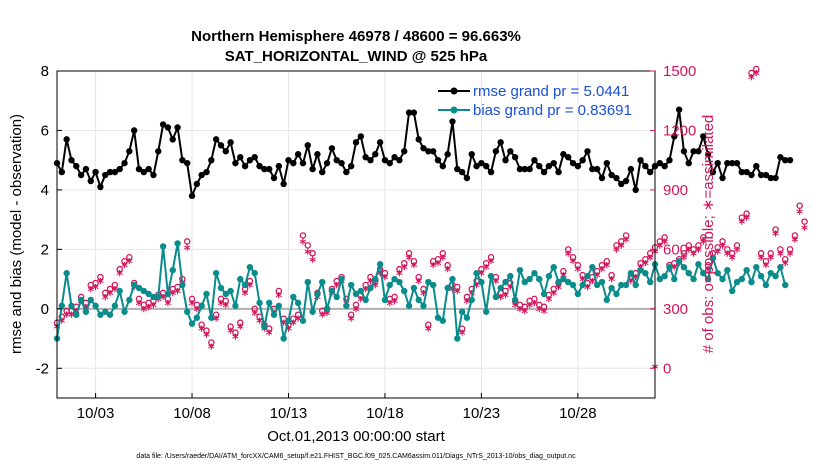 This screenshot has height=470, width=830. I want to click on y-axis-left-label: rmse and bias (model - observation), so click(16, 234).